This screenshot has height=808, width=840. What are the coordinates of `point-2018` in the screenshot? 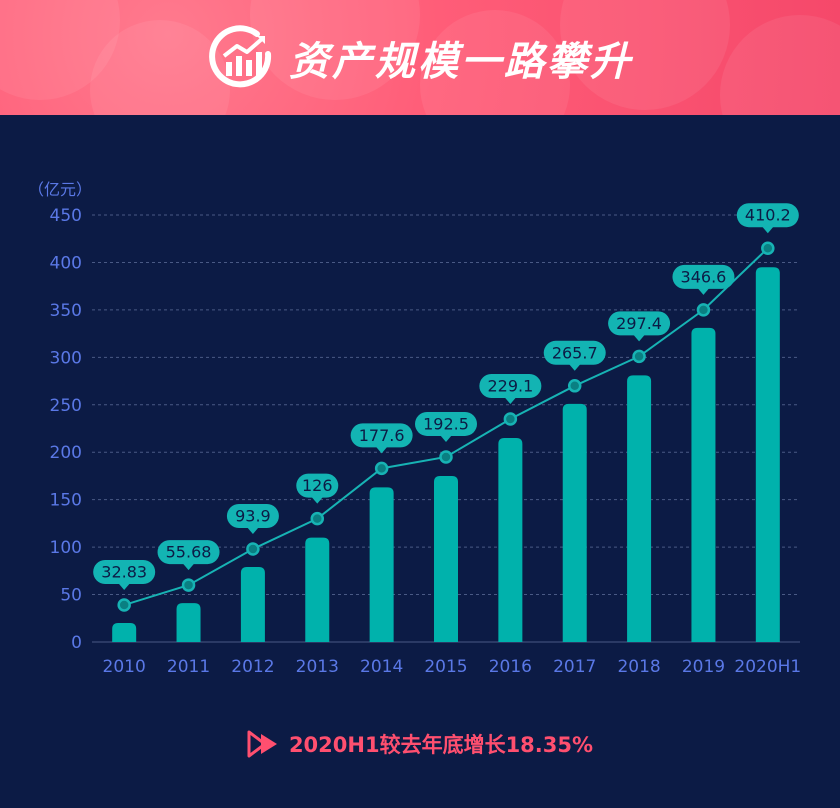 It's located at (639, 356).